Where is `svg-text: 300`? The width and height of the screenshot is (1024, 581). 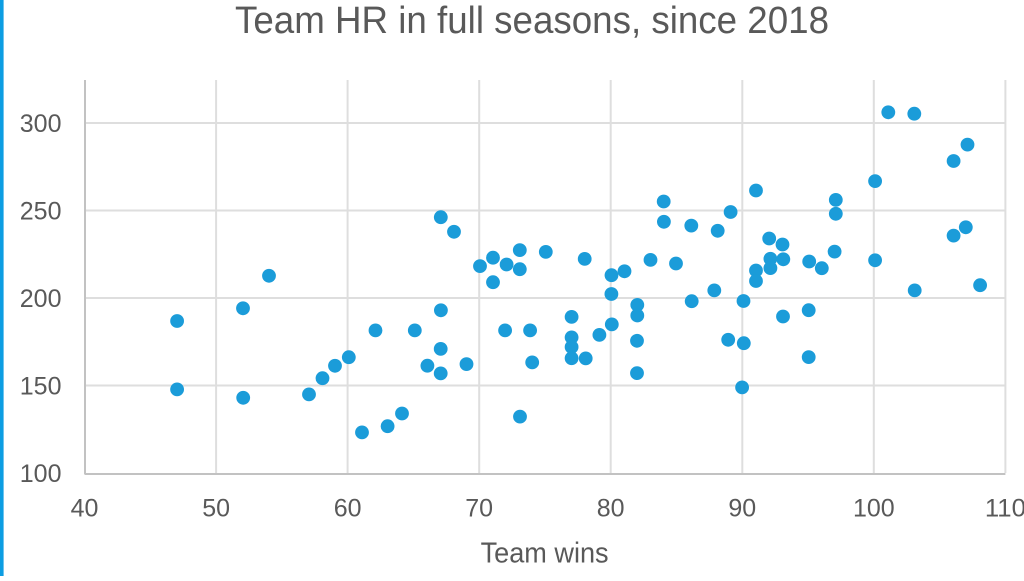 svg-text: 300 is located at coordinates (41, 124).